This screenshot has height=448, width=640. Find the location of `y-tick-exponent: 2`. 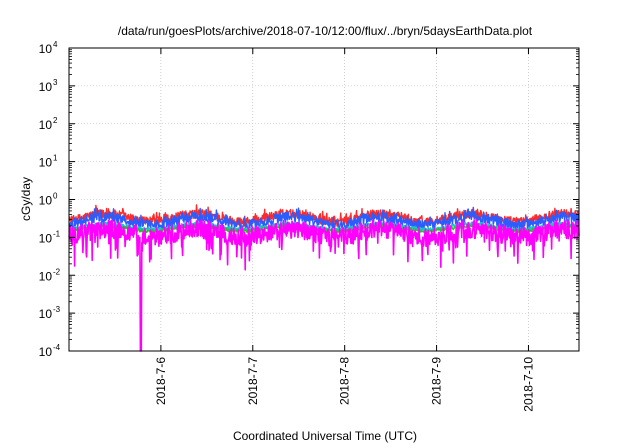

y-tick-exponent: 2 is located at coordinates (55, 120).